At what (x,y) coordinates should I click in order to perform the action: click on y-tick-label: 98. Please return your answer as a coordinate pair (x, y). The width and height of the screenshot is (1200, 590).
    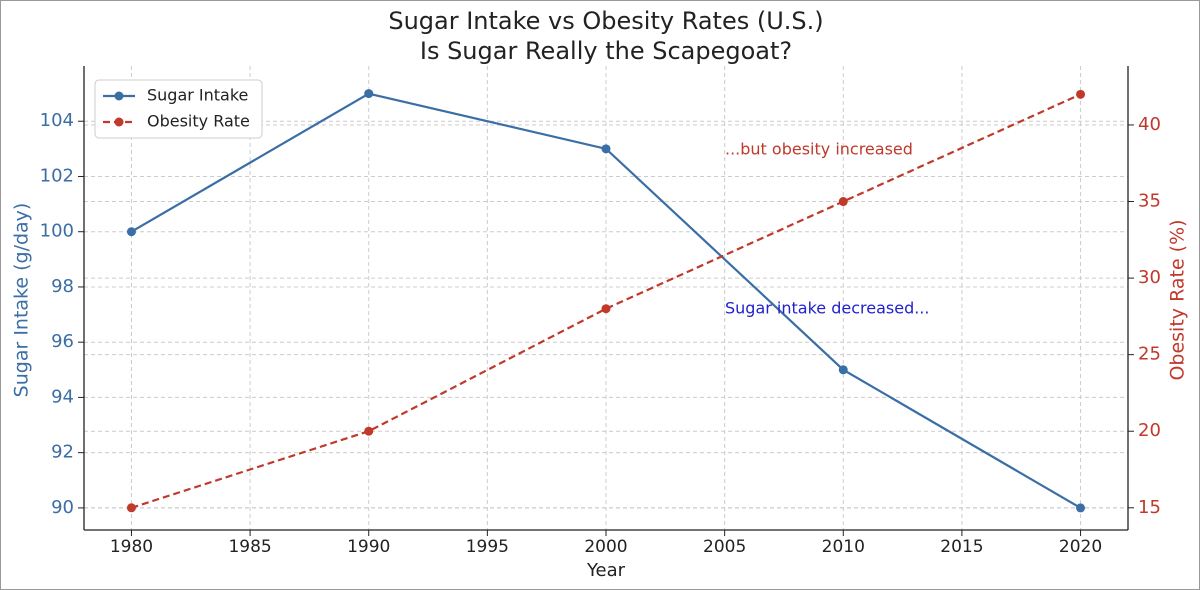
    Looking at the image, I should click on (62, 286).